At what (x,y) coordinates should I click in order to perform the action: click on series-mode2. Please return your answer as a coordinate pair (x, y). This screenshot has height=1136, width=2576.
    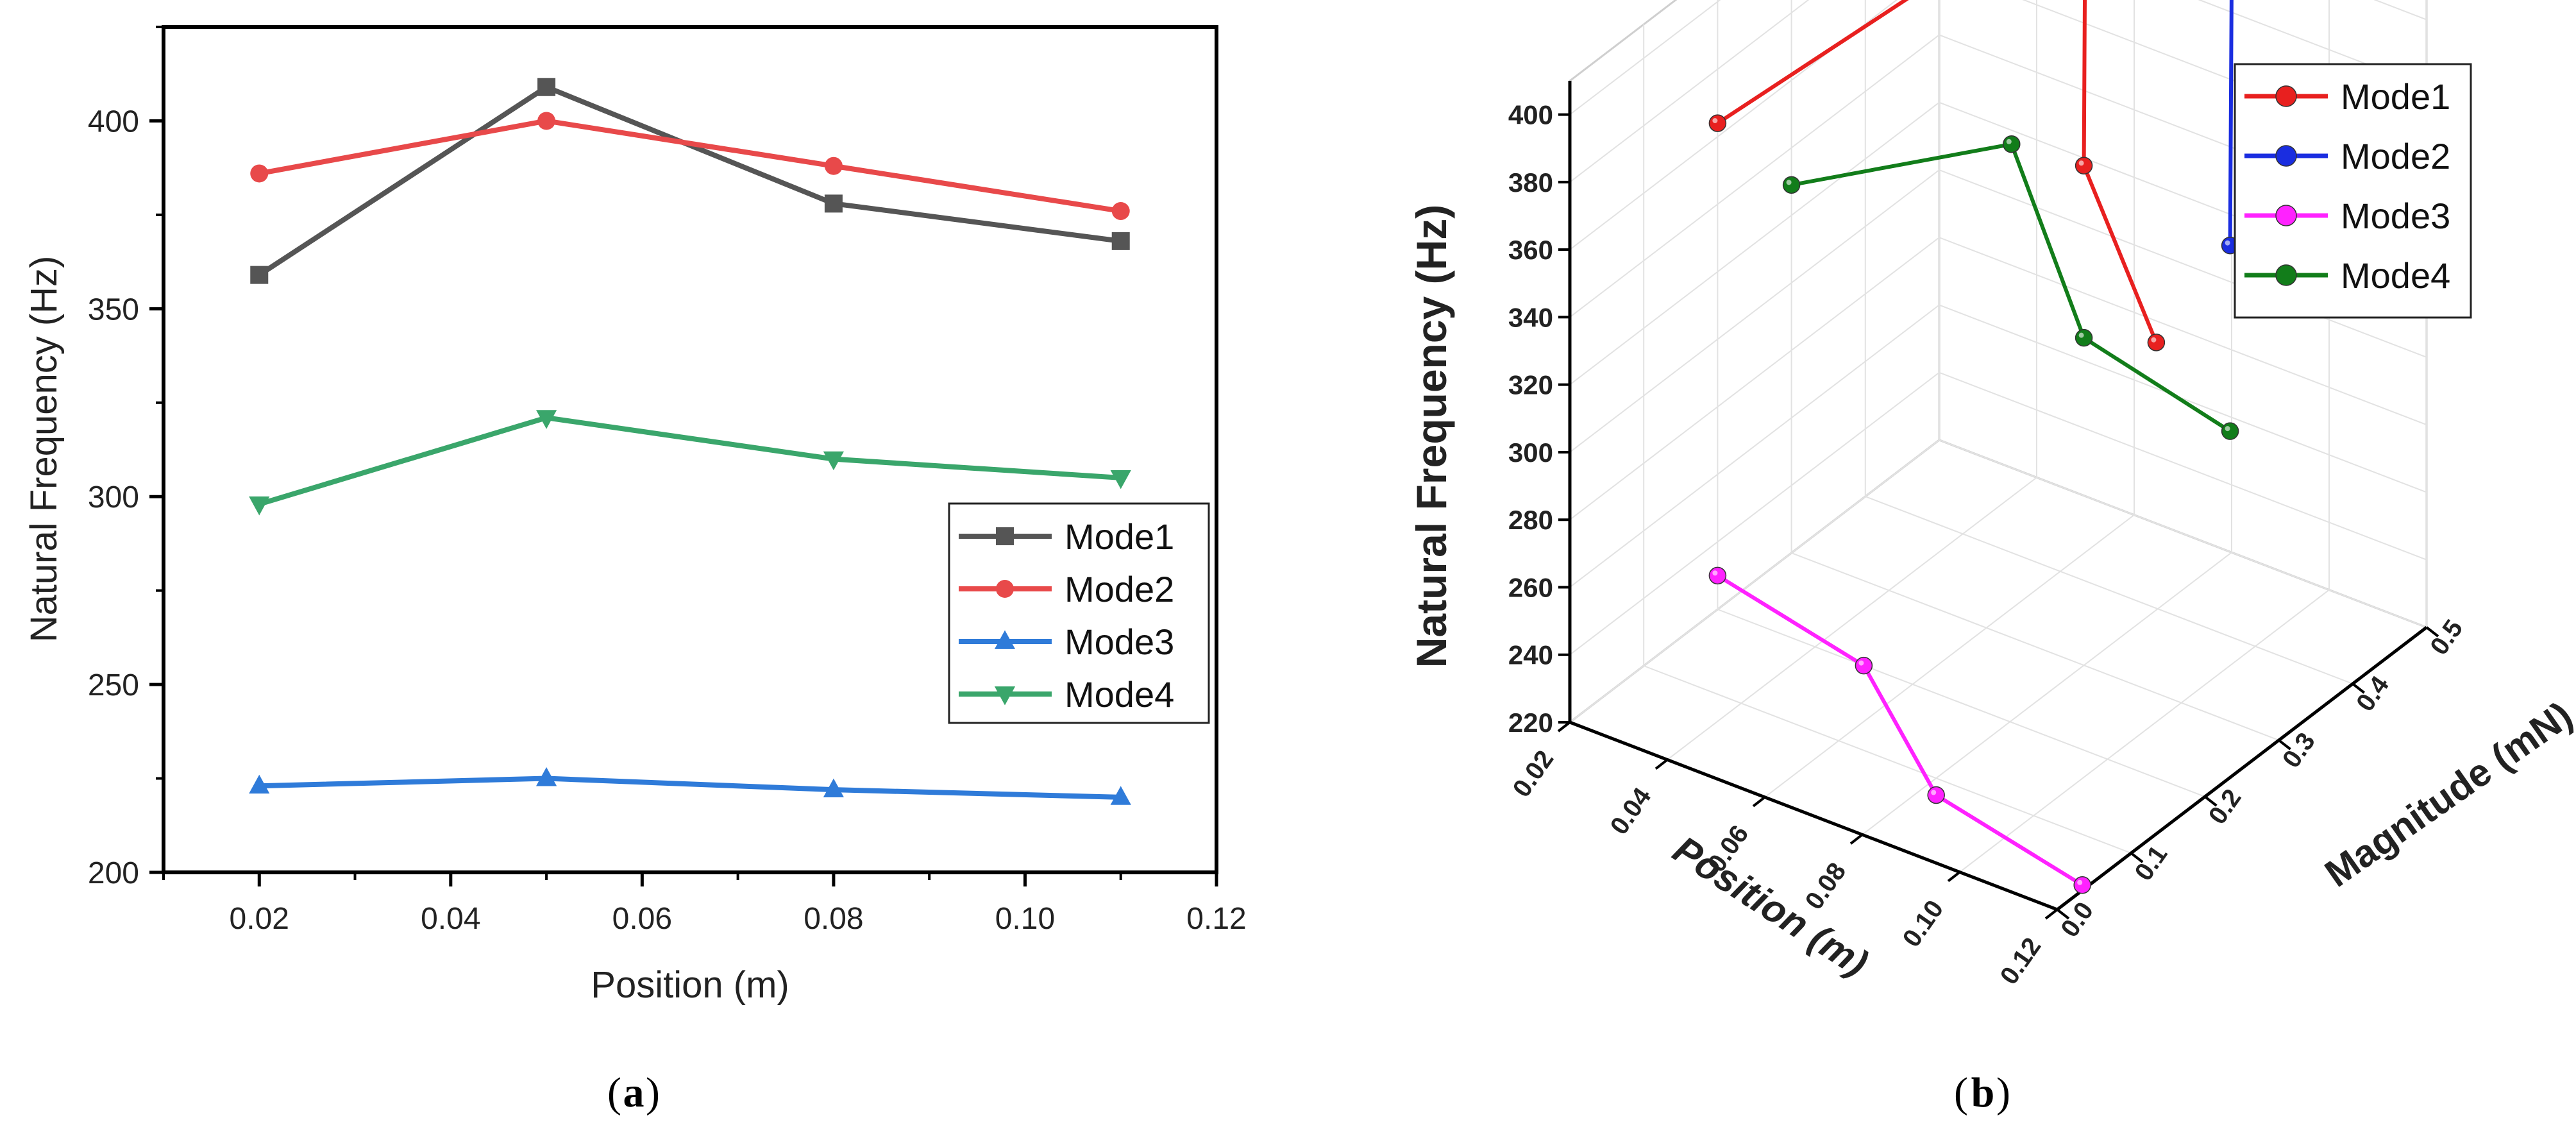
    Looking at the image, I should click on (690, 167).